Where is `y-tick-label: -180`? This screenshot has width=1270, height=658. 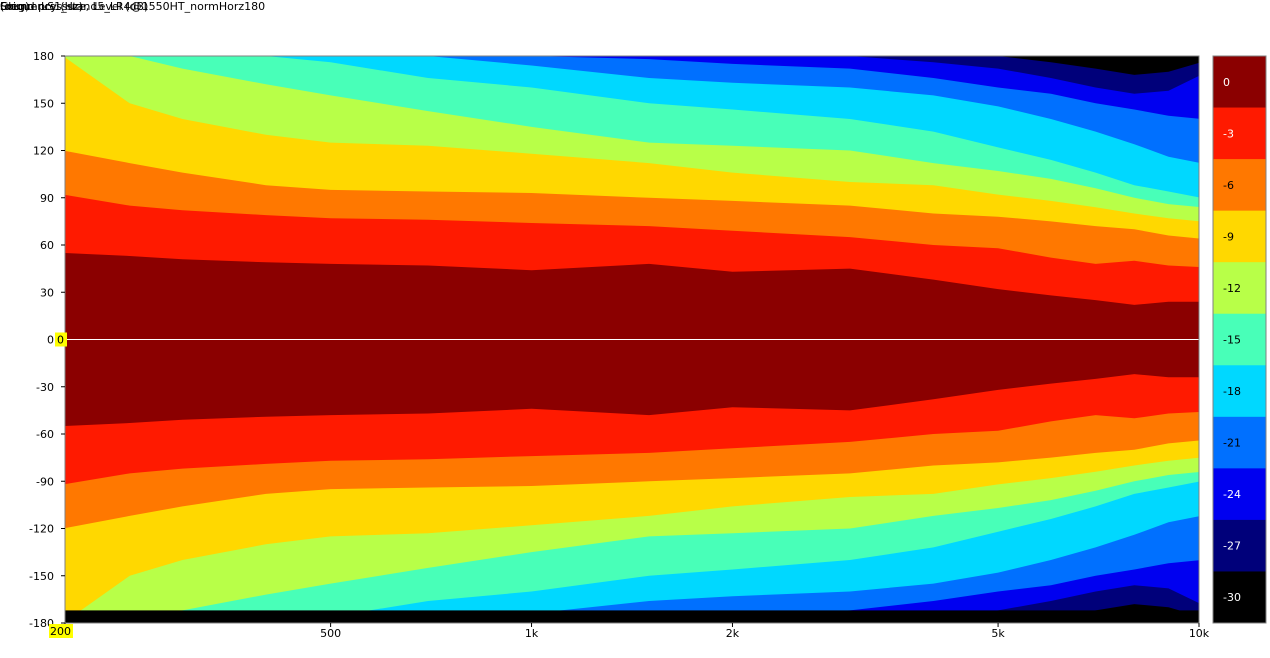
y-tick-label: -180 is located at coordinates (41, 623).